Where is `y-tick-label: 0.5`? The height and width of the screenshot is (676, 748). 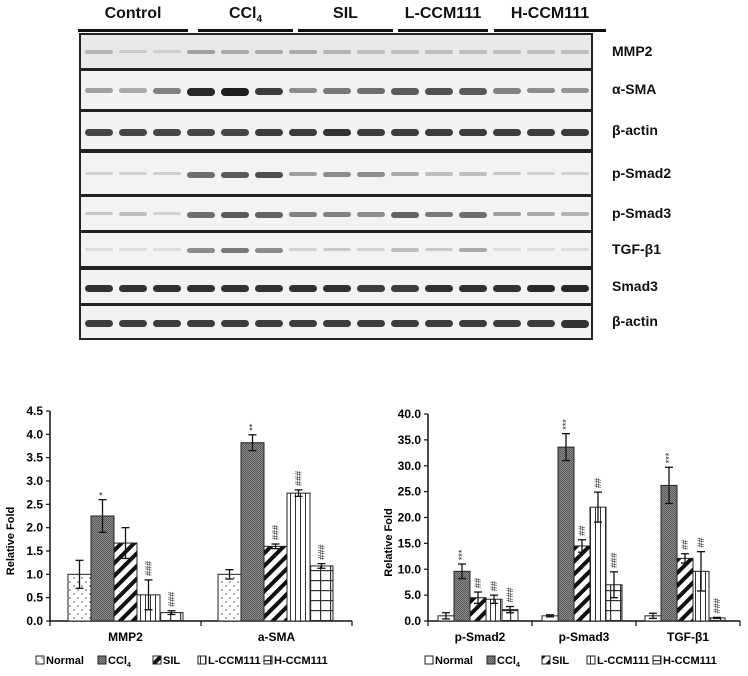 y-tick-label: 0.5 is located at coordinates (34, 598).